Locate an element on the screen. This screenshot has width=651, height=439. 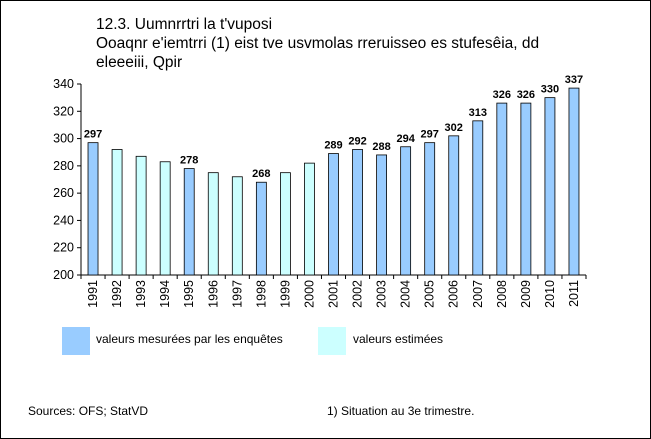
bar-2011 is located at coordinates (574, 181).